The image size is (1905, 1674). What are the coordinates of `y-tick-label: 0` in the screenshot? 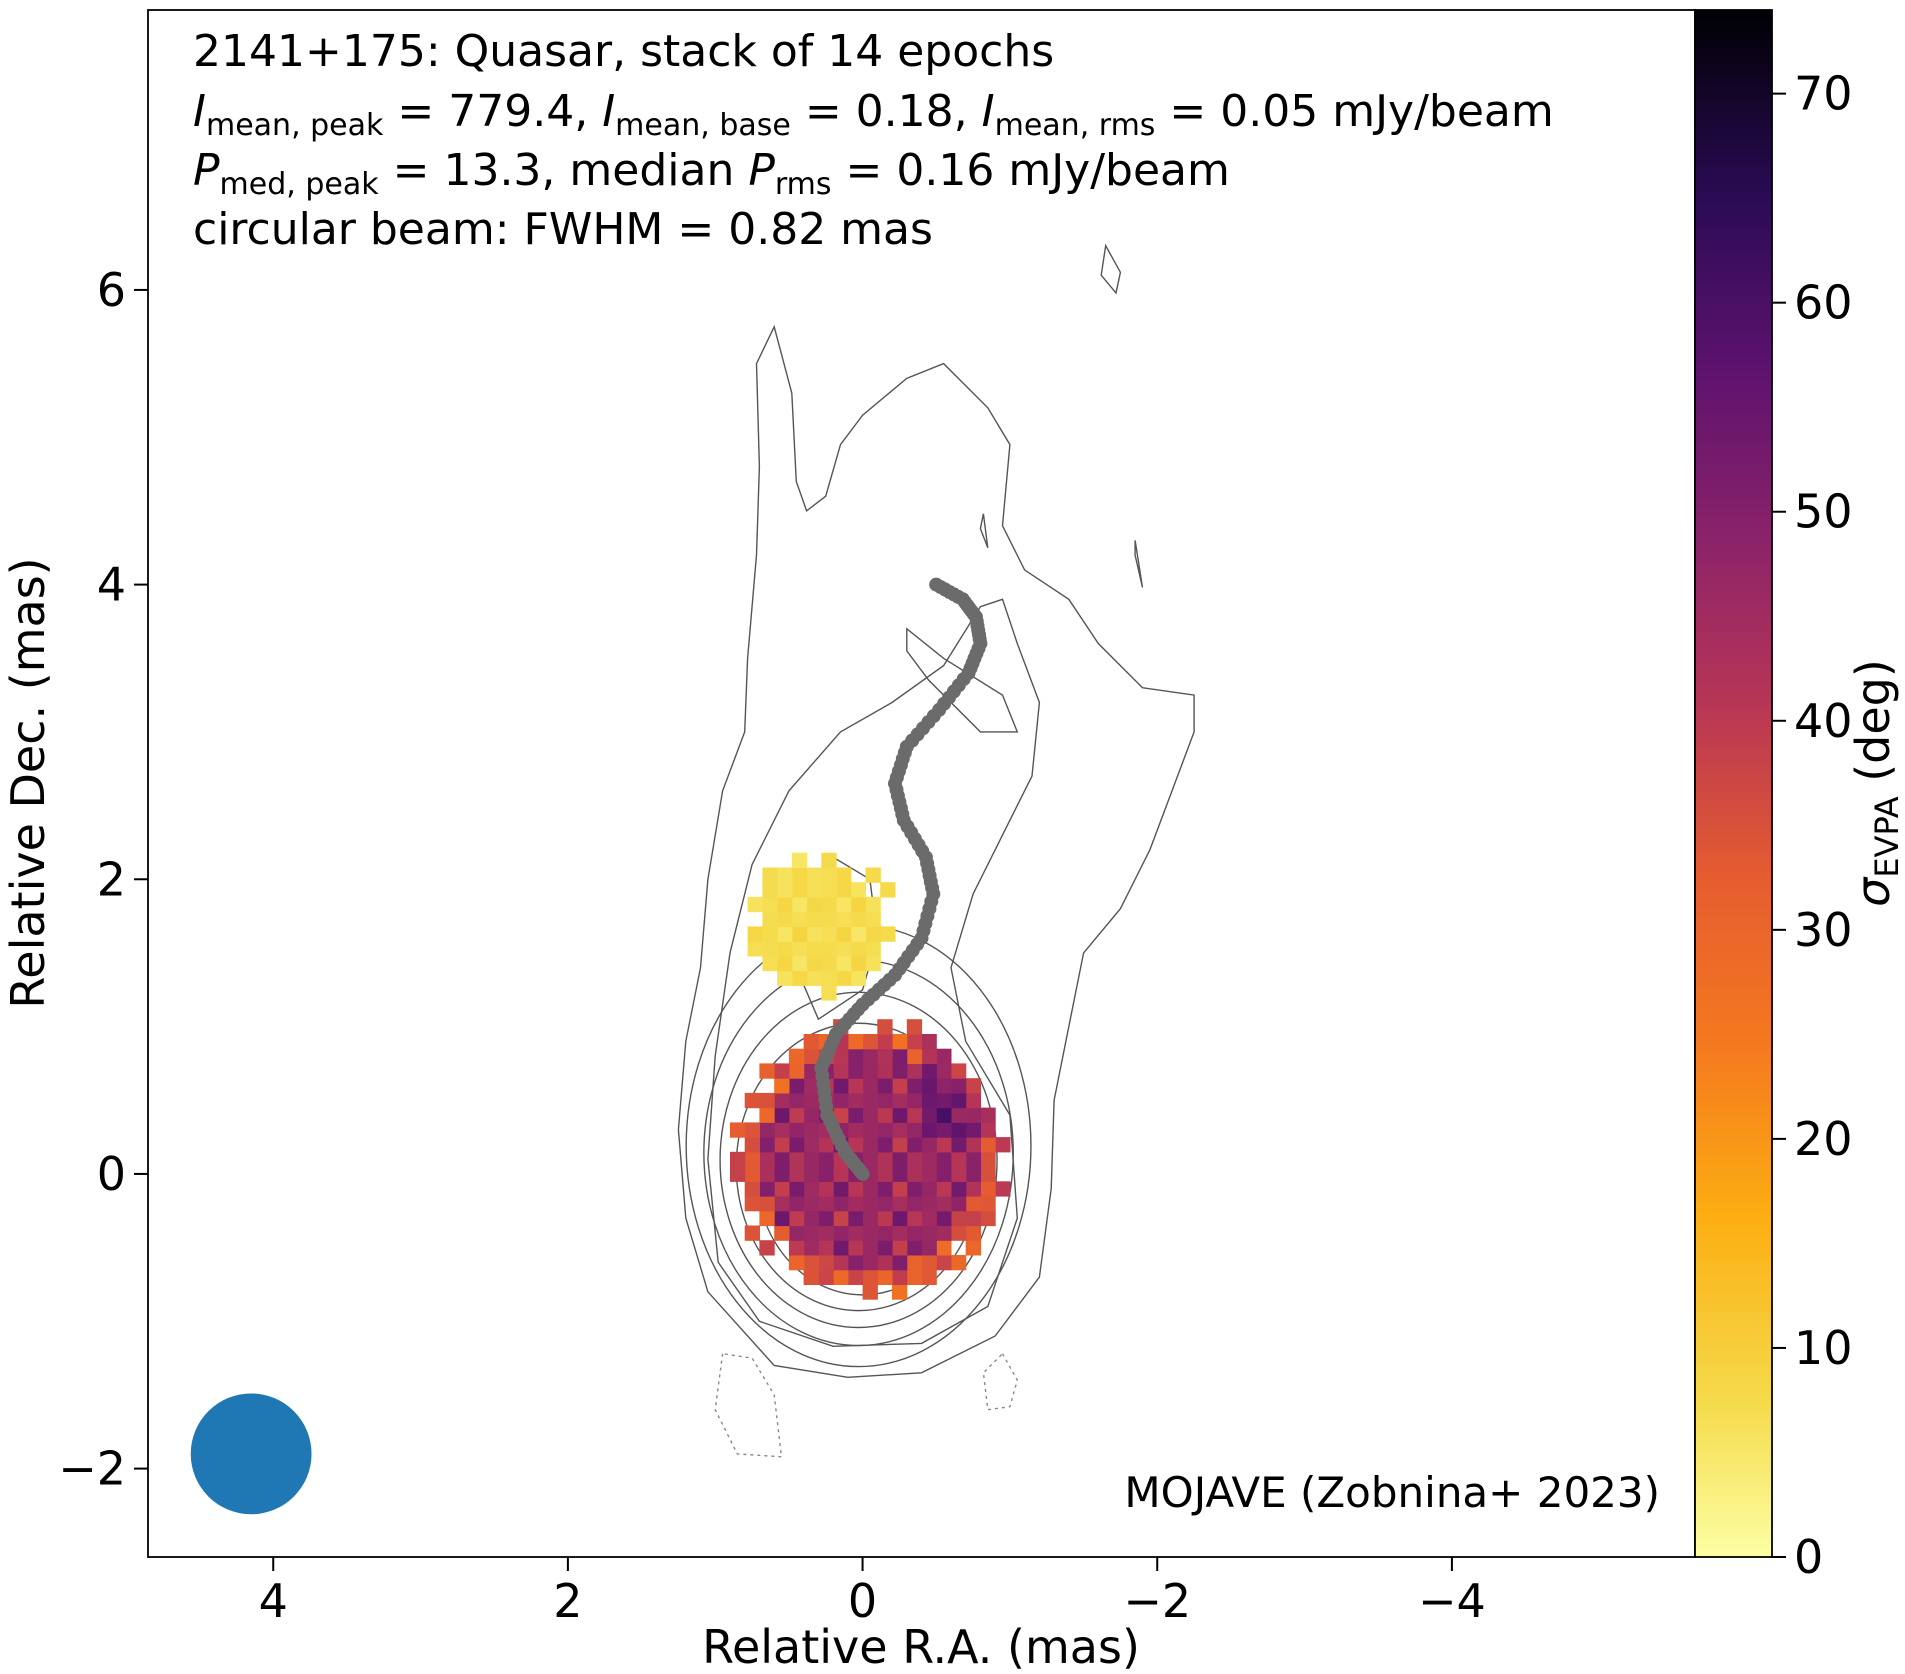 It's located at (111, 1174).